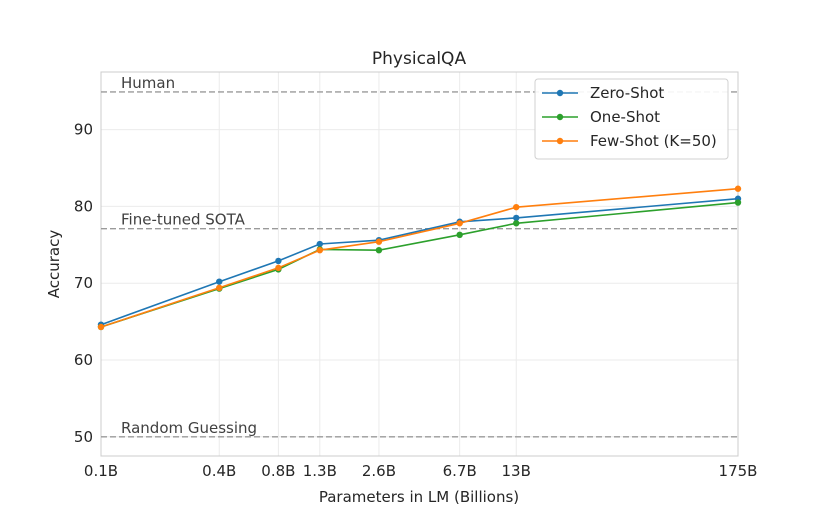  Describe the element at coordinates (83, 130) in the screenshot. I see `y-tick-label: 90` at that location.